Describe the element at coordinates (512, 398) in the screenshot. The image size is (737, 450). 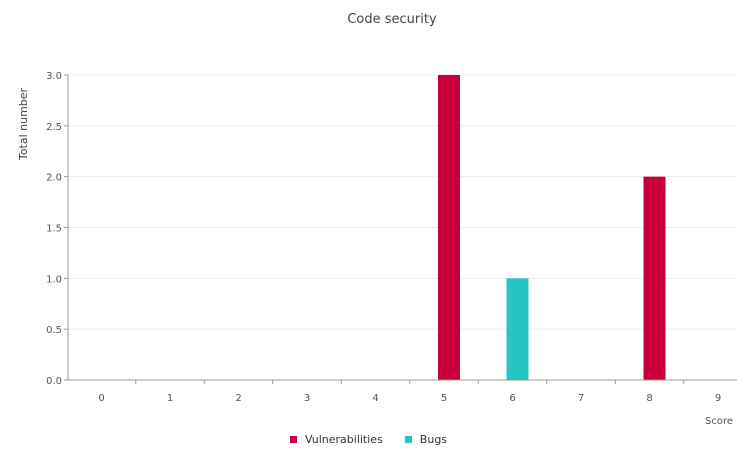
I see `x-tick-label: 6` at that location.